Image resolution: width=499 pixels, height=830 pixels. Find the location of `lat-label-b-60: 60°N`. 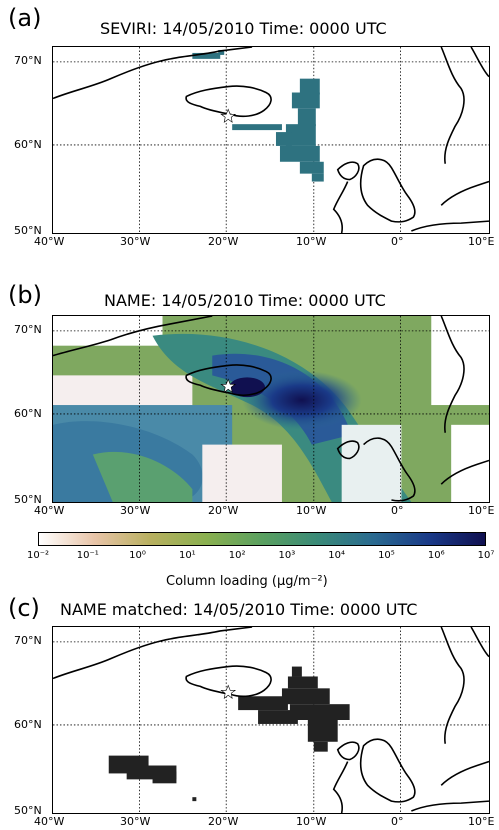

lat-label-b-60: 60°N is located at coordinates (28, 413).